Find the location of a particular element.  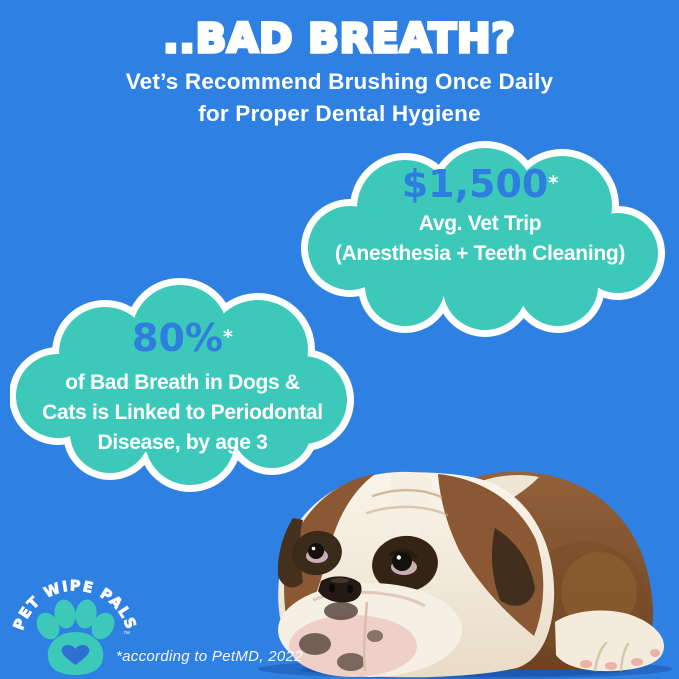

statistic-line-3: Disease, by age 3 is located at coordinates (182, 442).